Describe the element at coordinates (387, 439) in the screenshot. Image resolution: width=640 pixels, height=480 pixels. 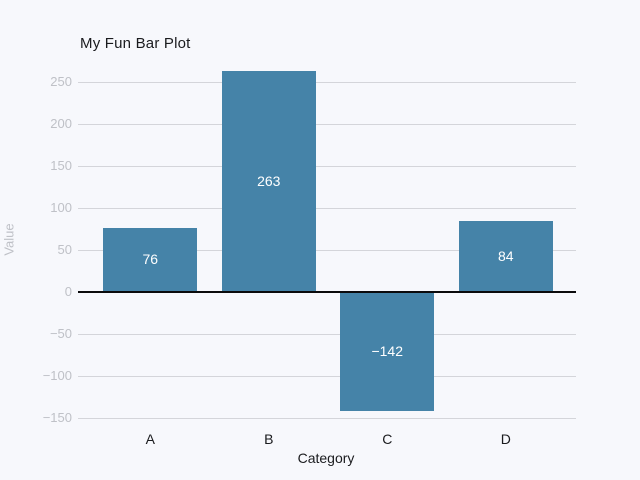
I see `x-tick-label: C` at that location.